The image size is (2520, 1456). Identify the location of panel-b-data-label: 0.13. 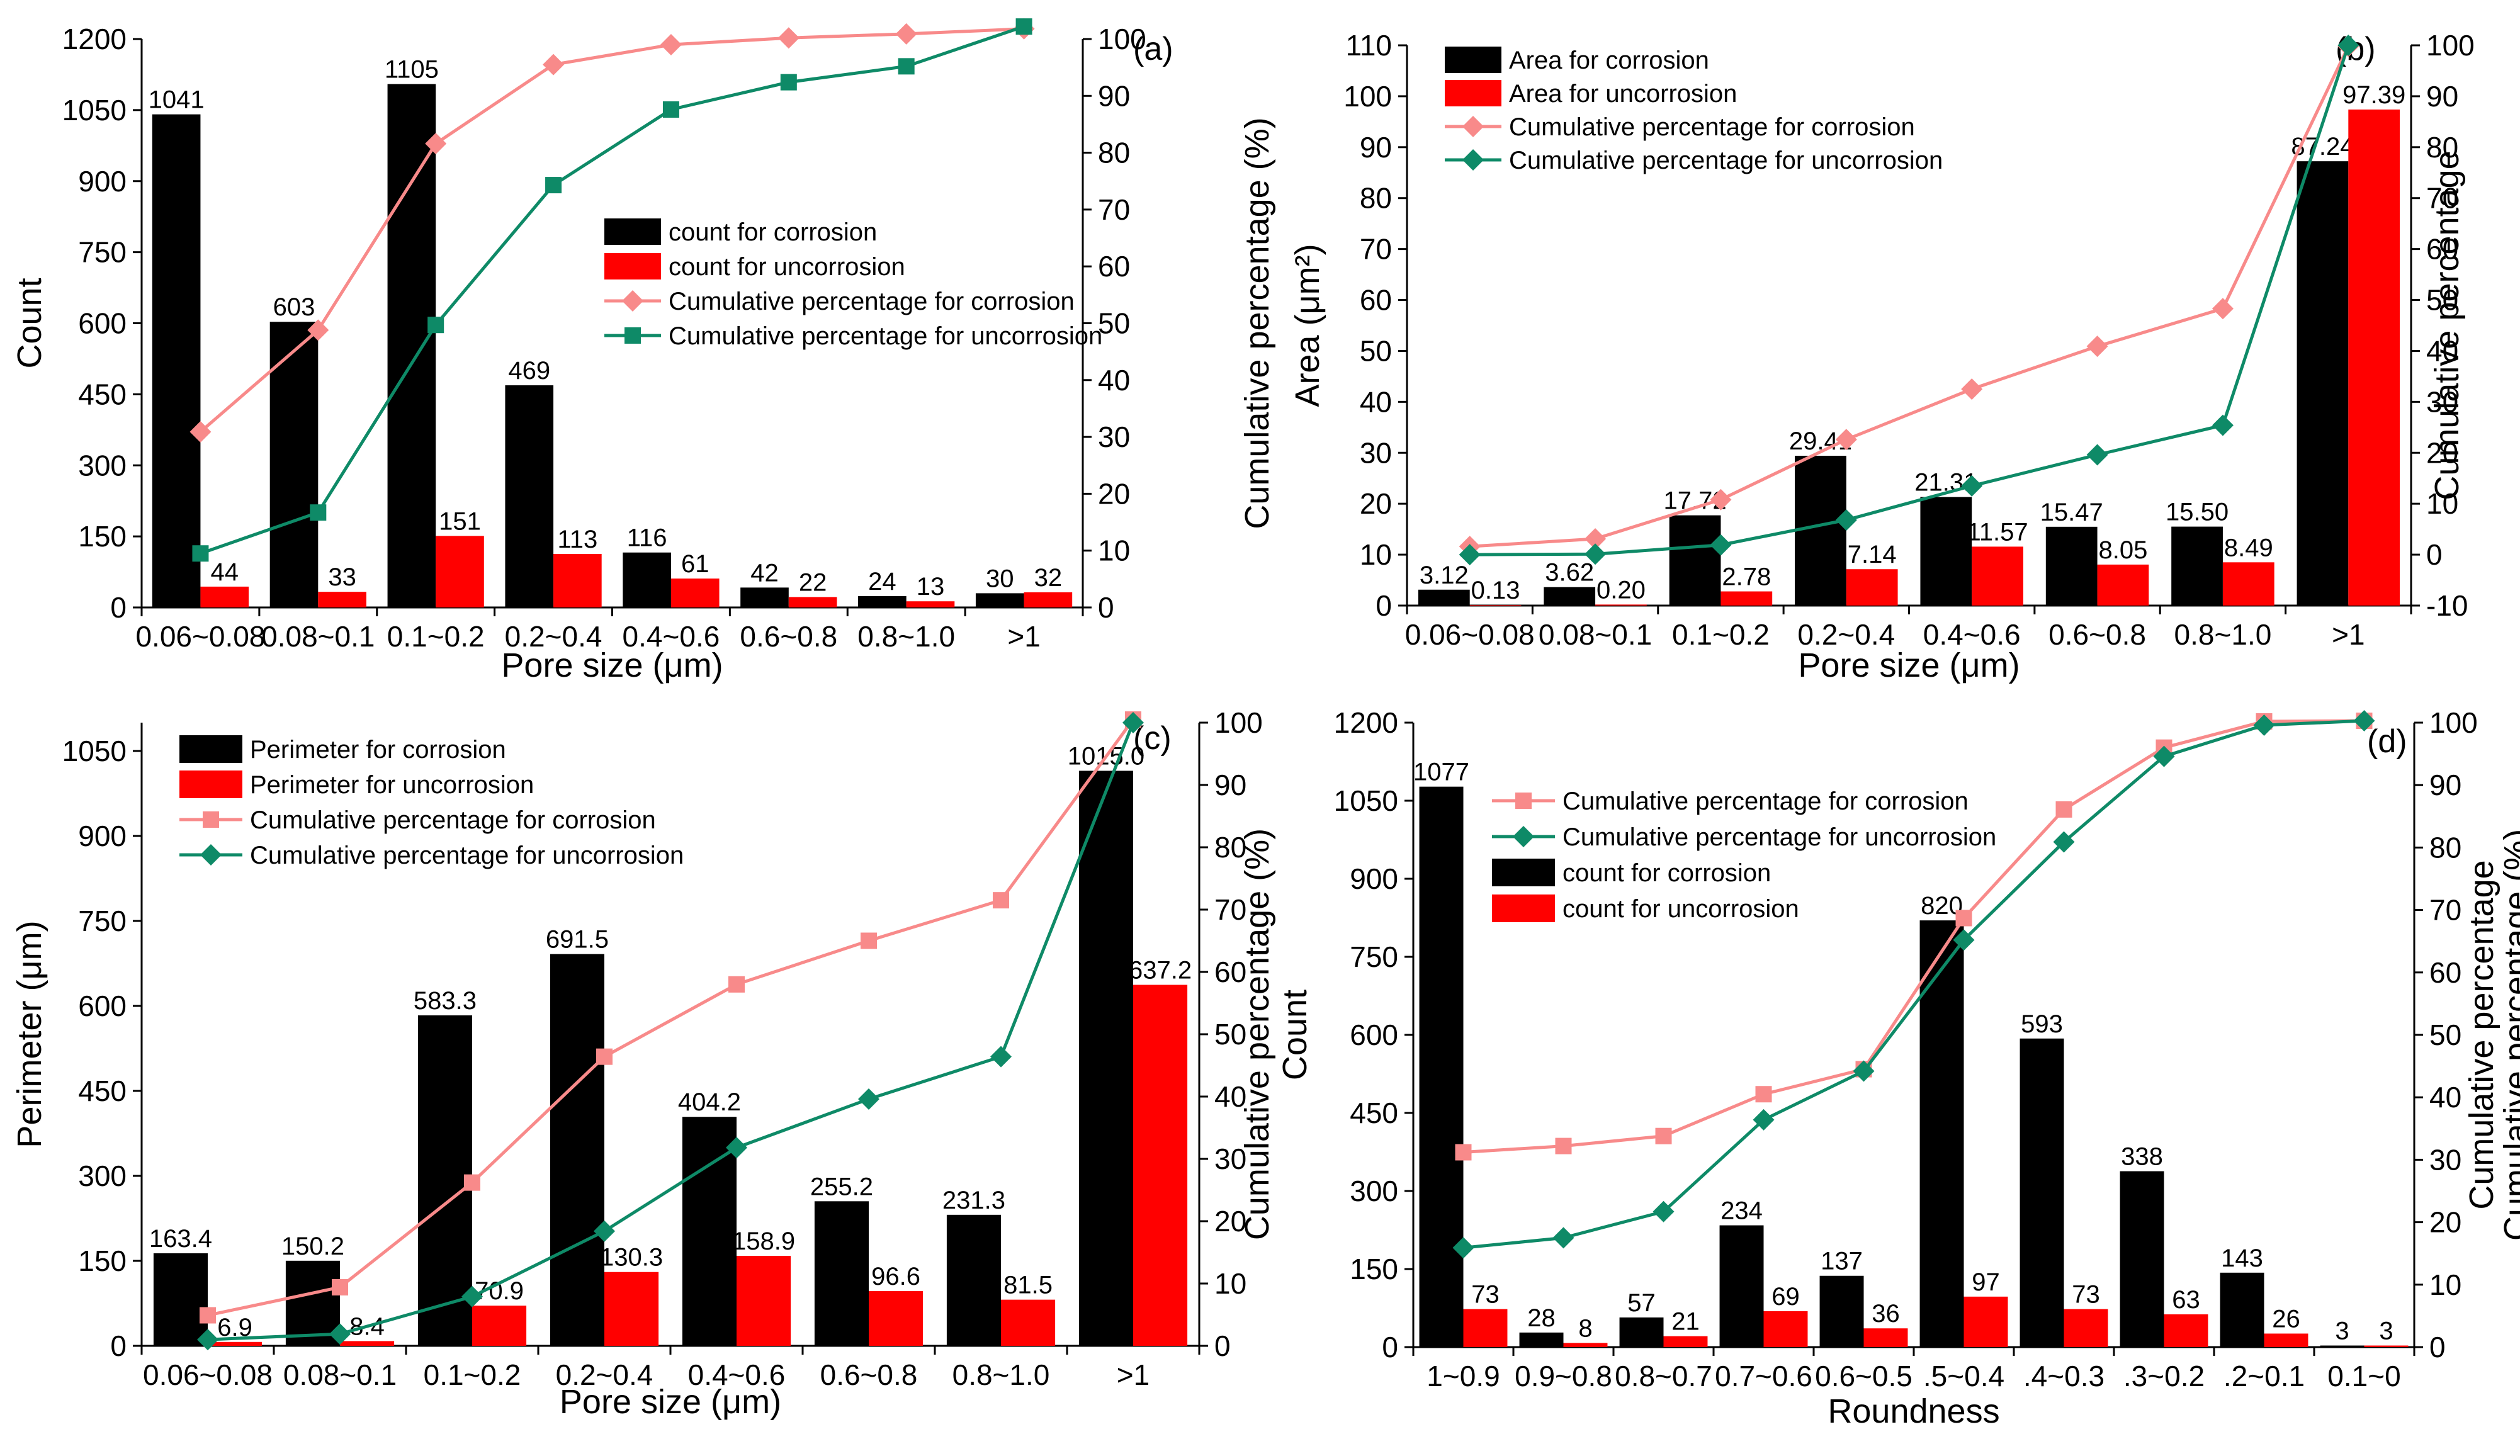
(1495, 590).